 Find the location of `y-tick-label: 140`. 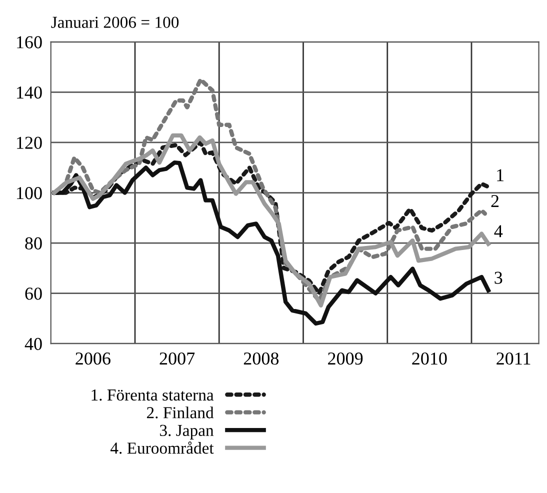

y-tick-label: 140 is located at coordinates (29, 92).